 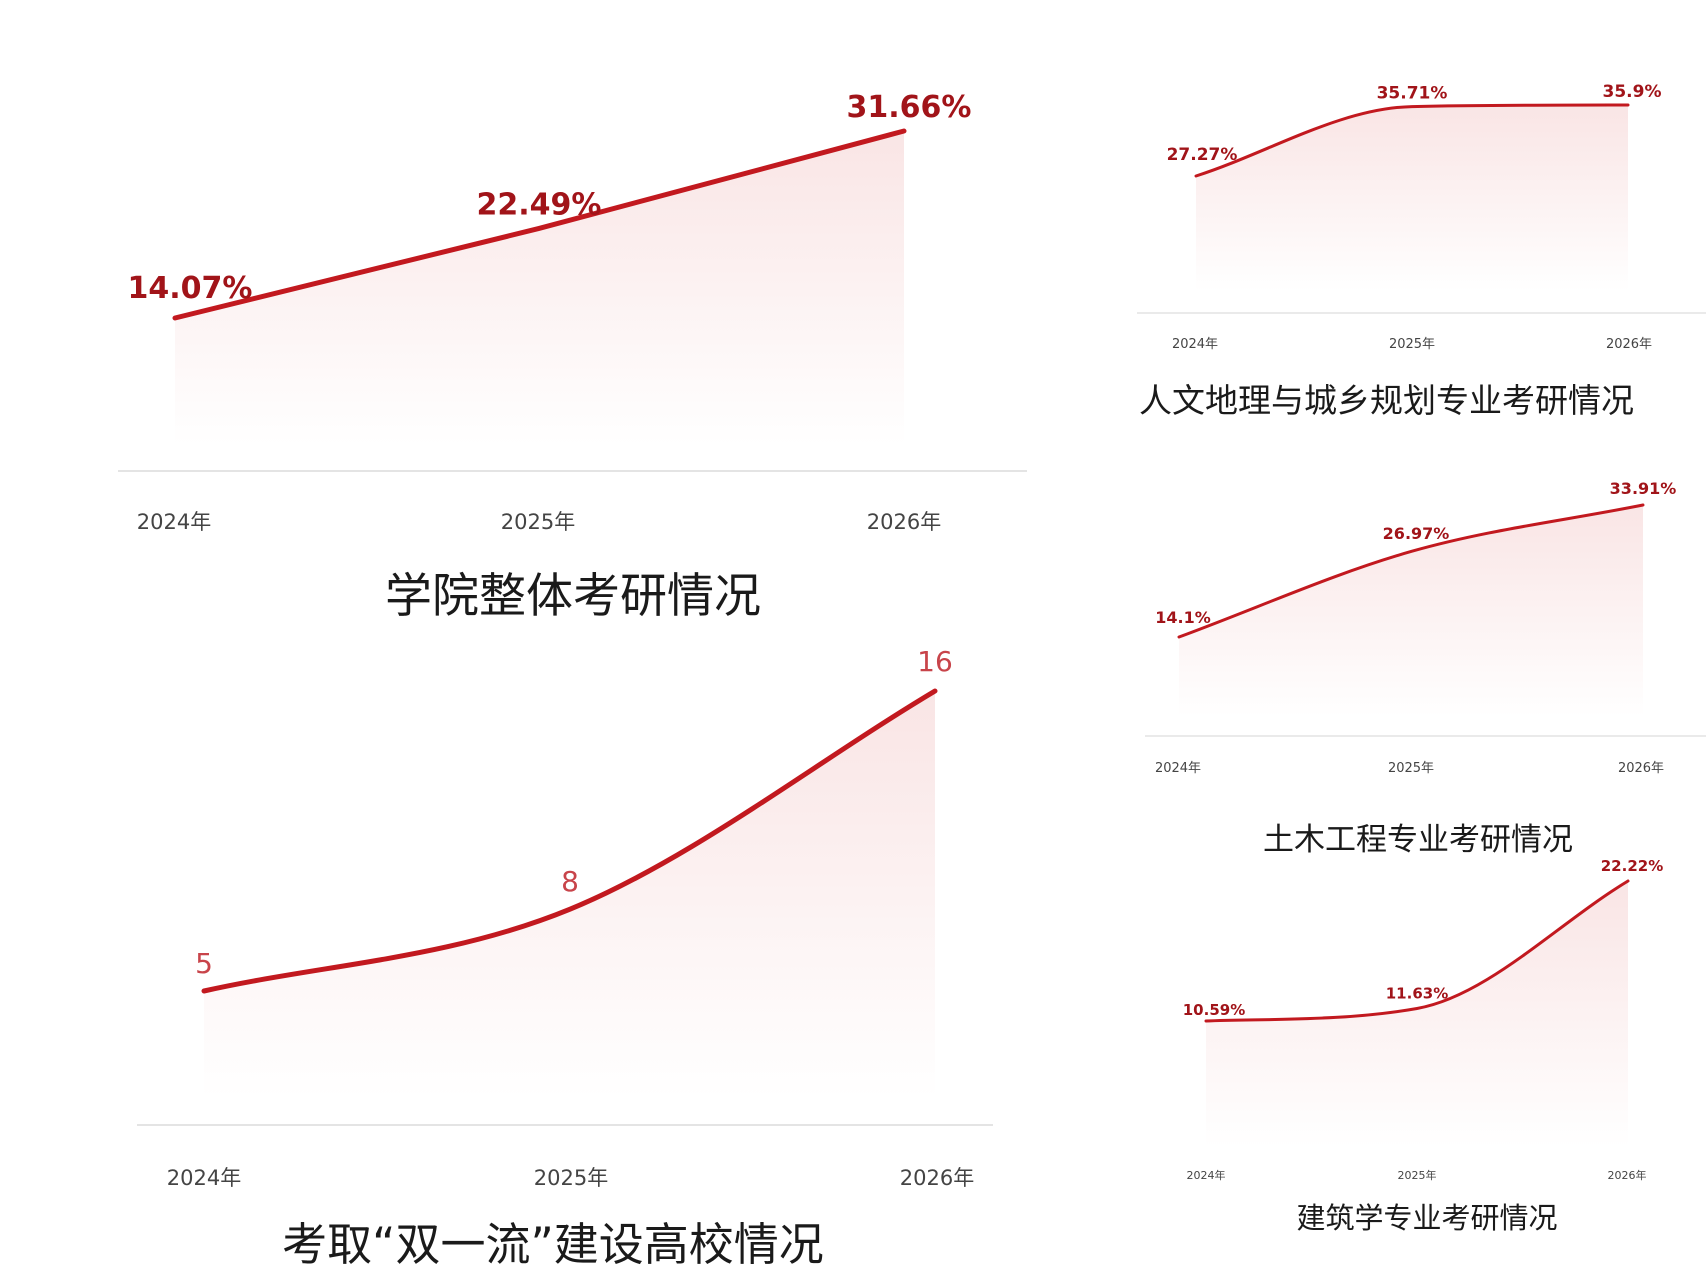 What do you see at coordinates (539, 204) in the screenshot?
I see `data-label: 22.49%` at bounding box center [539, 204].